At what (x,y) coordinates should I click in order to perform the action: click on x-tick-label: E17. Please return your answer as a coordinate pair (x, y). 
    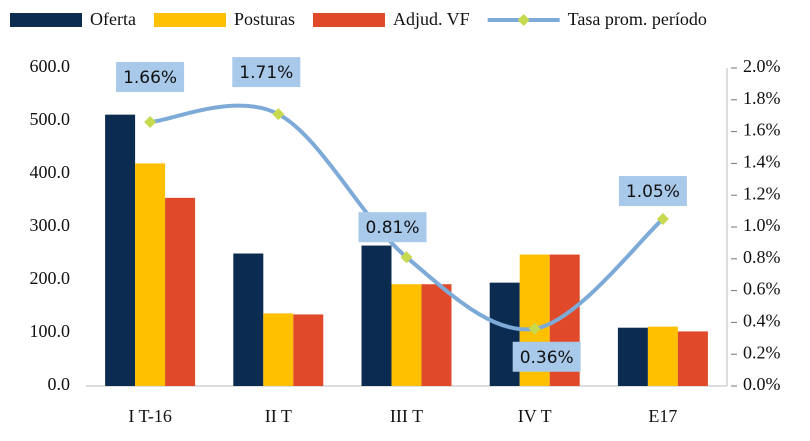
    Looking at the image, I should click on (662, 416).